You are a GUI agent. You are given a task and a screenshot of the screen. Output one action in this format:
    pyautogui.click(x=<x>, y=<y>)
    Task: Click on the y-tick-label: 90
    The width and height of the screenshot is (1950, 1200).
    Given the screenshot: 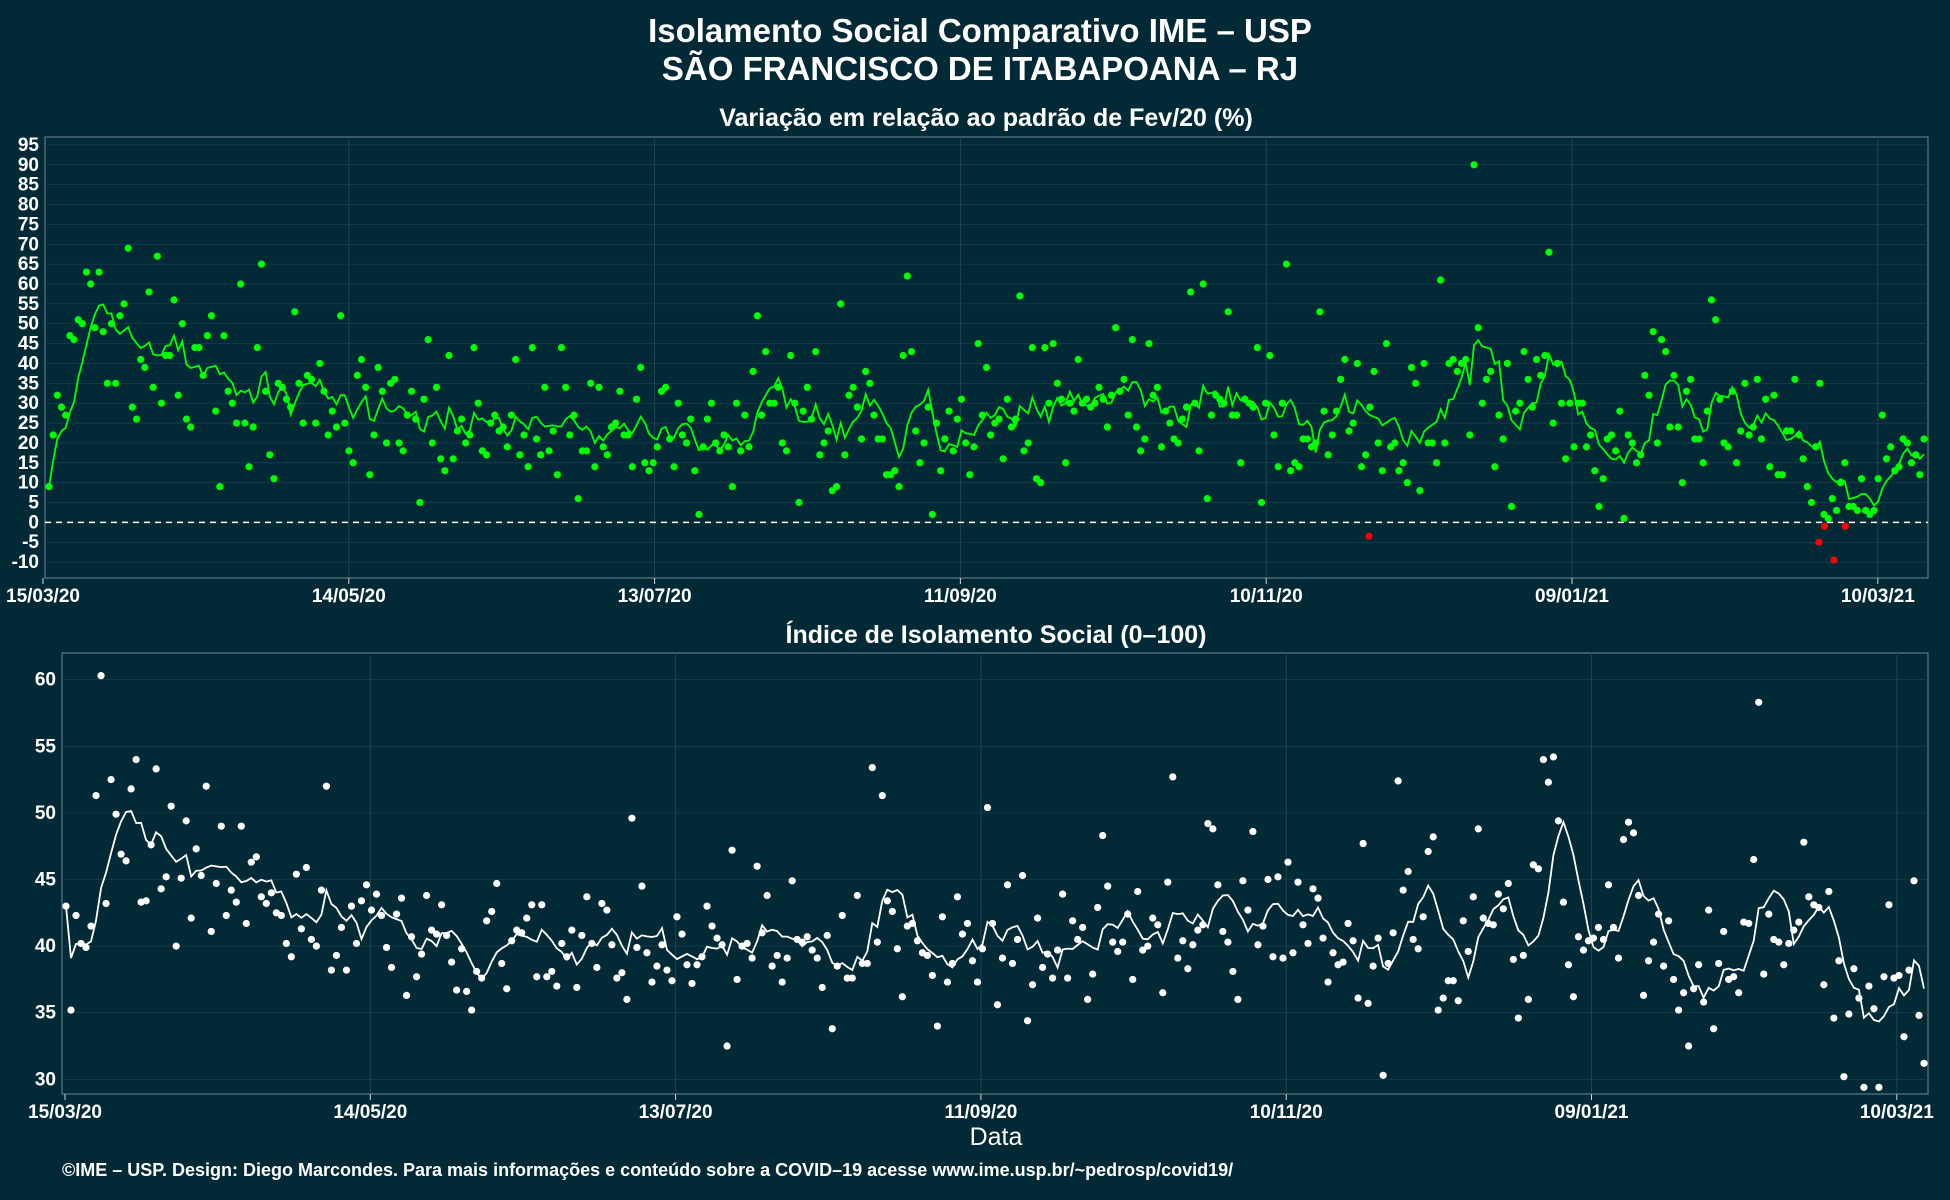 What is the action you would take?
    pyautogui.click(x=28, y=165)
    